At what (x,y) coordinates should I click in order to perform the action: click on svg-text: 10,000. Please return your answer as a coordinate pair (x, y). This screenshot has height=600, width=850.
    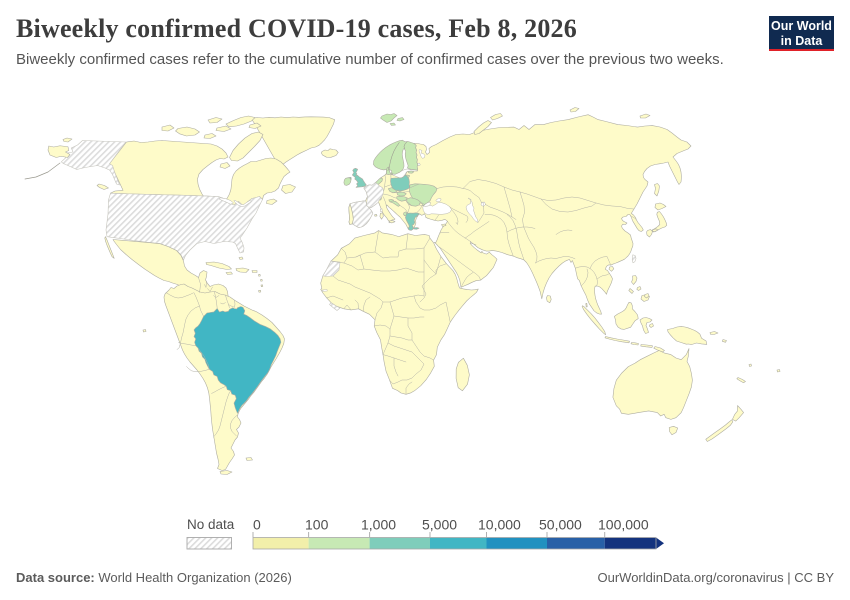
    Looking at the image, I should click on (499, 525).